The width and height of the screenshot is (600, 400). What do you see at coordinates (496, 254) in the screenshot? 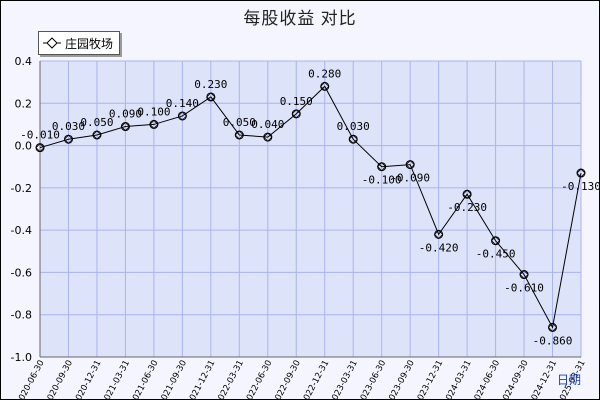
I see `data-label: -0.450` at bounding box center [496, 254].